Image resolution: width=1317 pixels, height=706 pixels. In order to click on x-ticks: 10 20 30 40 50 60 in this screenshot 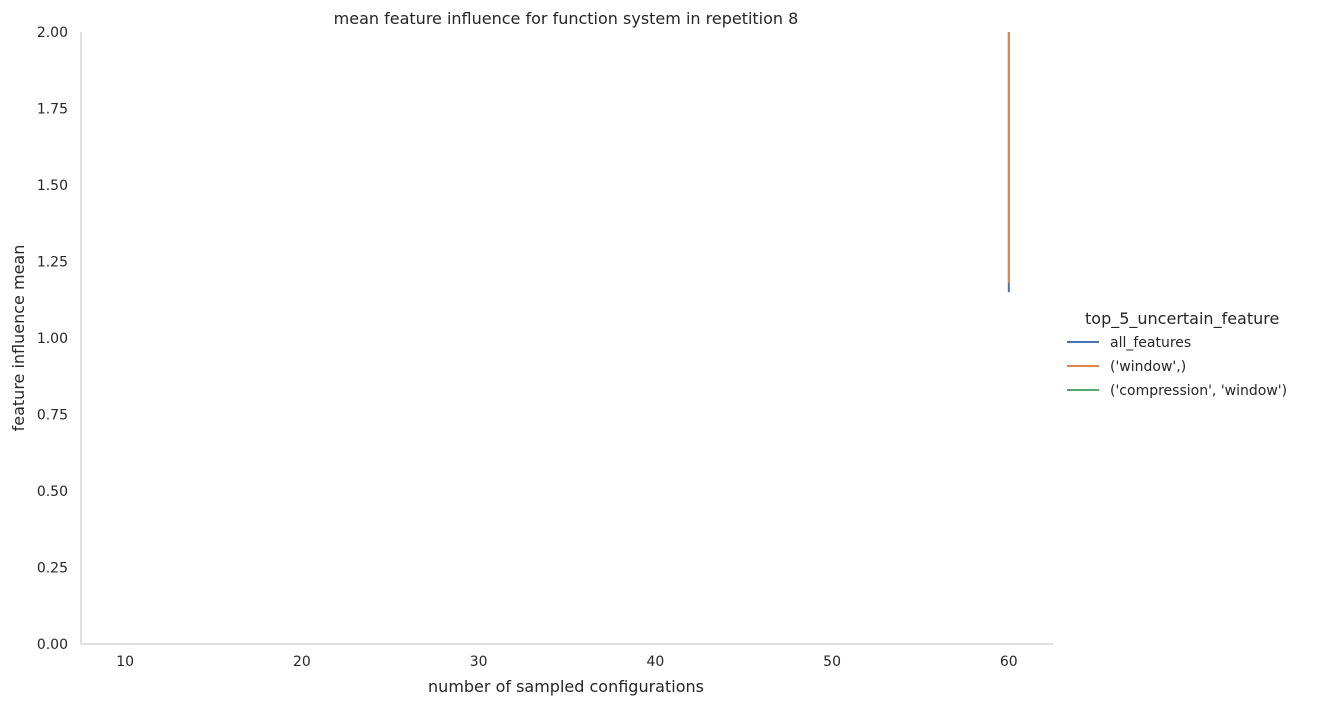, I will do `click(566, 662)`.